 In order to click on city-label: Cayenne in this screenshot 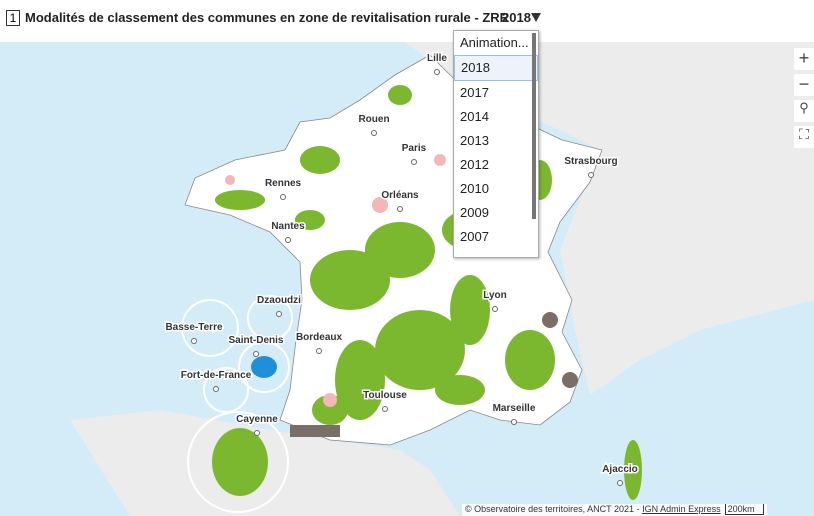, I will do `click(257, 419)`.